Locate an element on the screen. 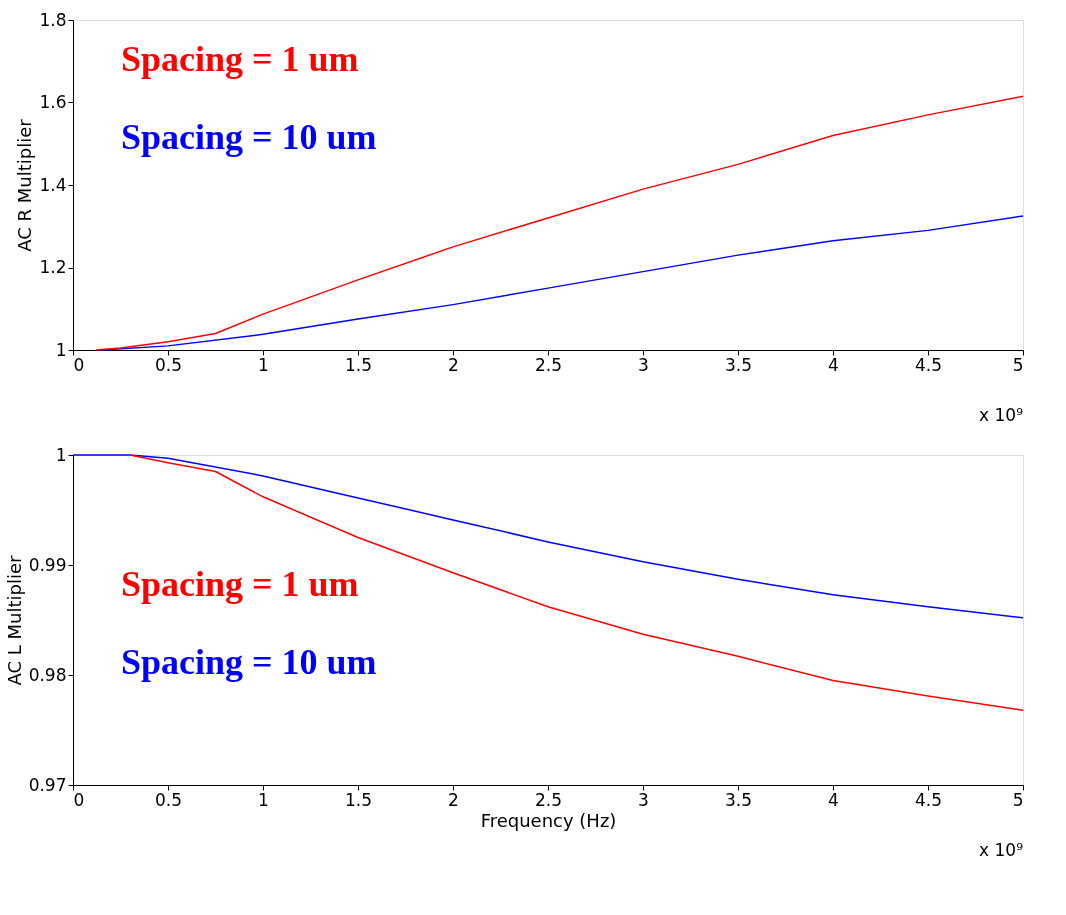 The width and height of the screenshot is (1066, 915). y-tick-label: 1.2 is located at coordinates (53, 267).